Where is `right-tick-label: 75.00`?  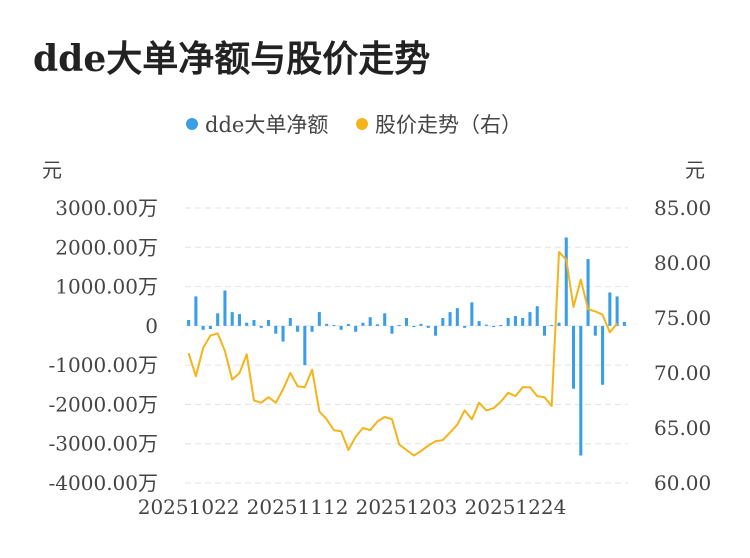 right-tick-label: 75.00 is located at coordinates (682, 318).